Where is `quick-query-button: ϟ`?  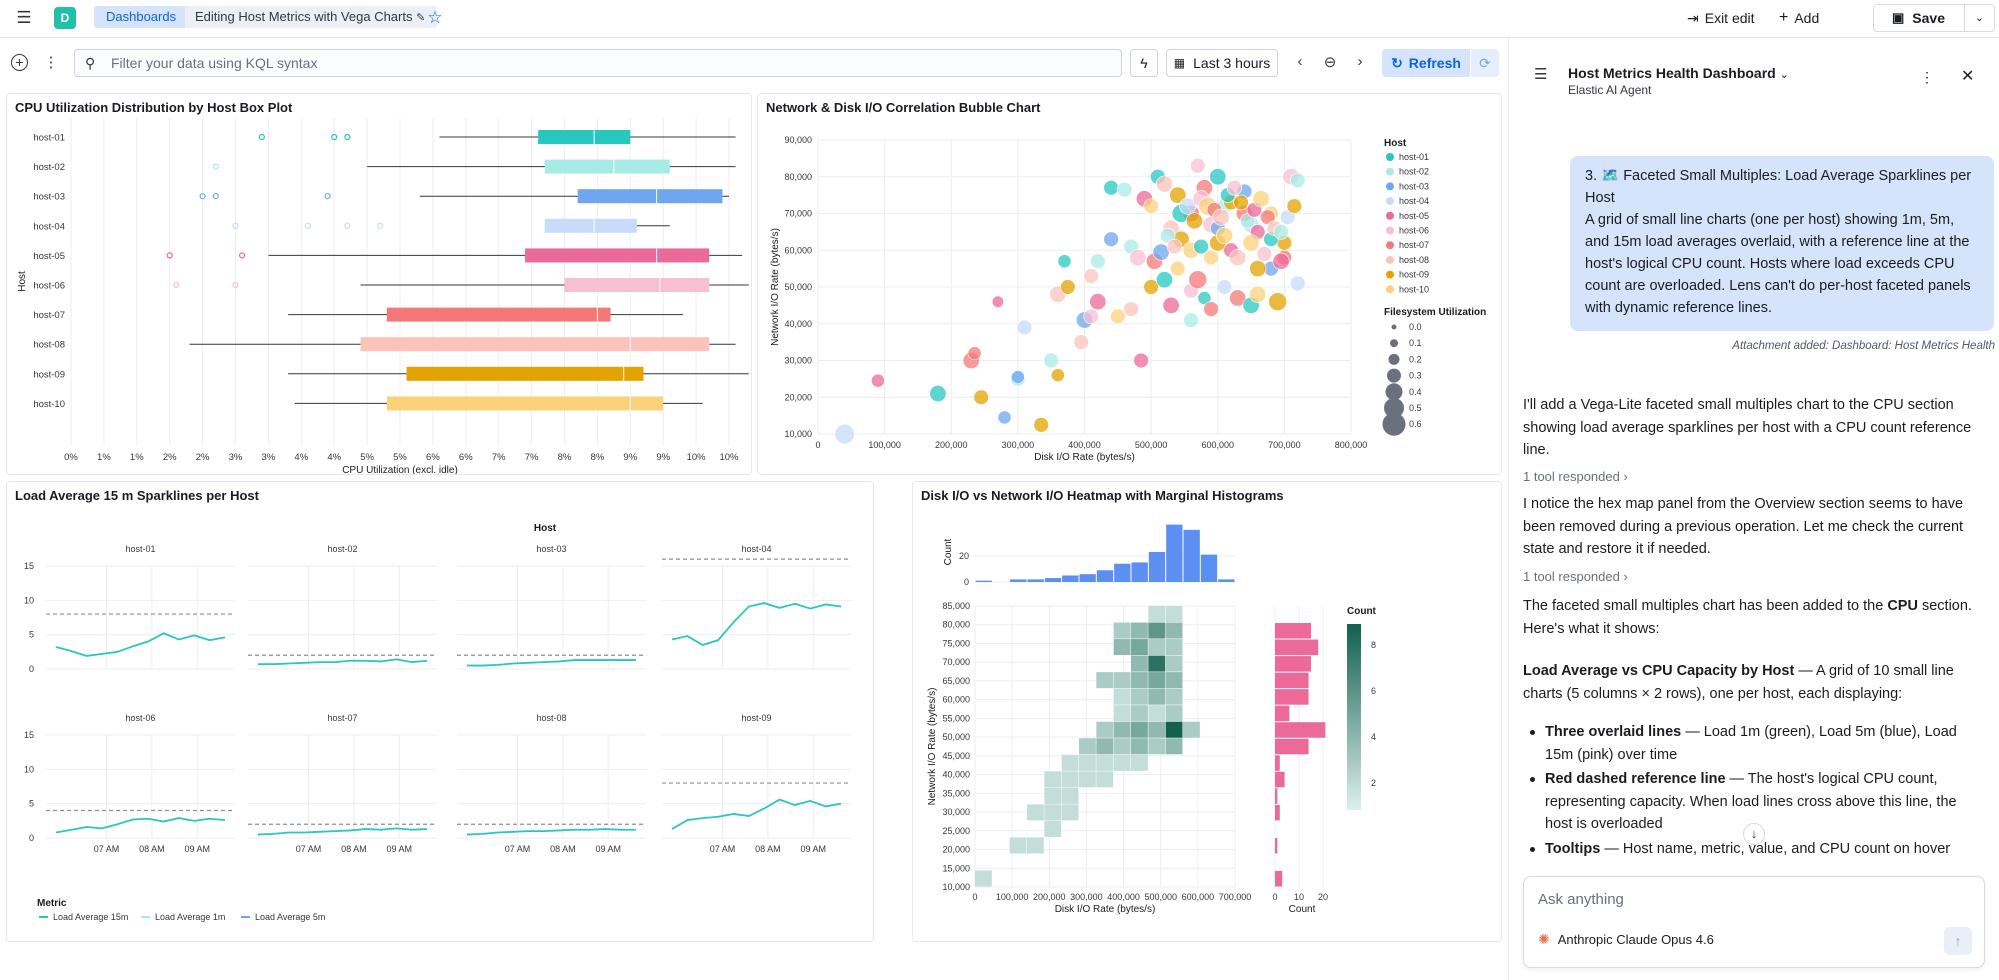
quick-query-button: ϟ is located at coordinates (1144, 63).